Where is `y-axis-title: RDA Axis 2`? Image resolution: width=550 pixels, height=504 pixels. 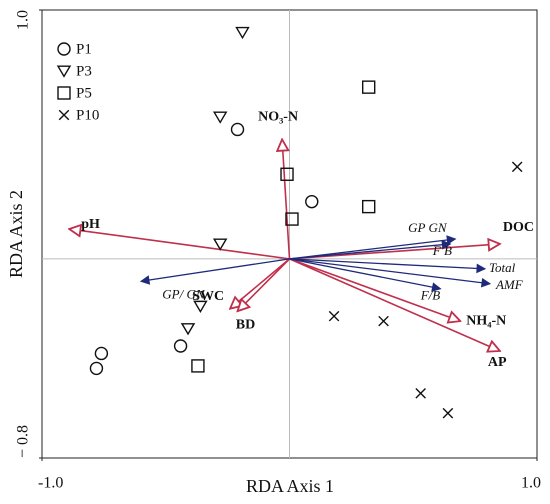 y-axis-title: RDA Axis 2 is located at coordinates (16, 234).